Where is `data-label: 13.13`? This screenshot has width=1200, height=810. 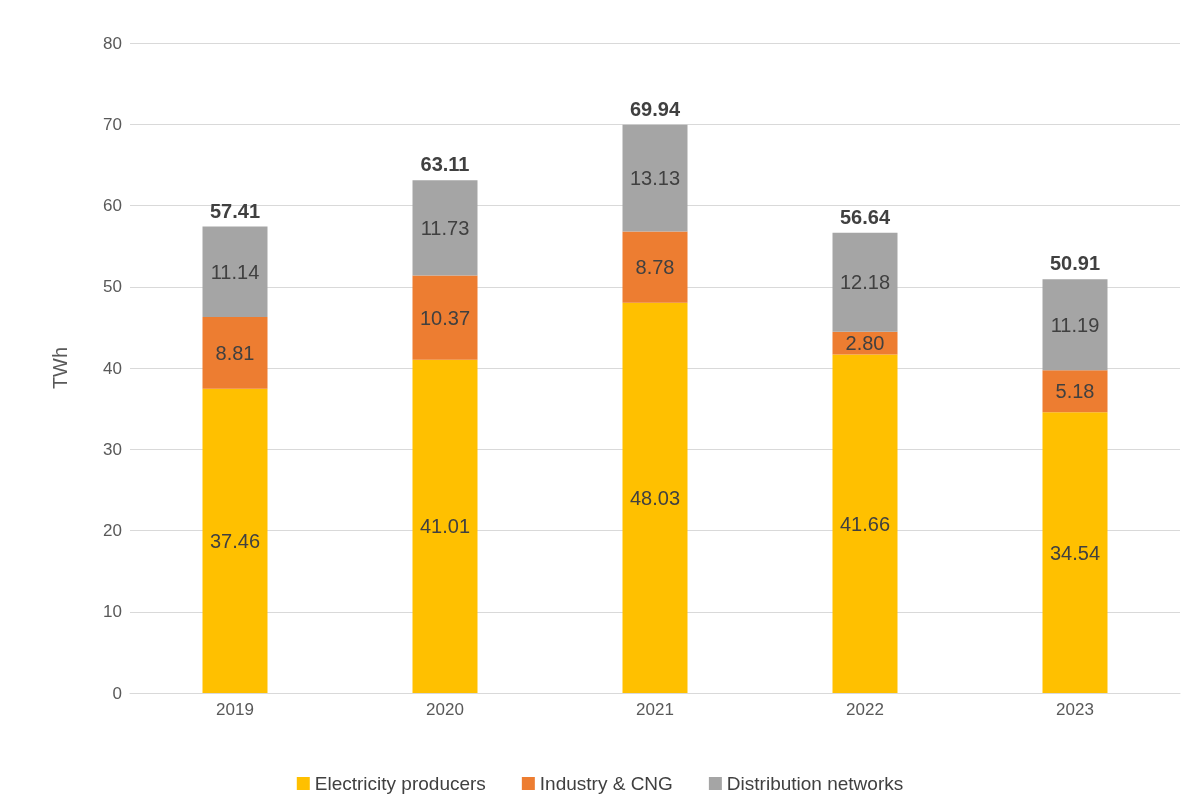
data-label: 13.13 is located at coordinates (655, 178).